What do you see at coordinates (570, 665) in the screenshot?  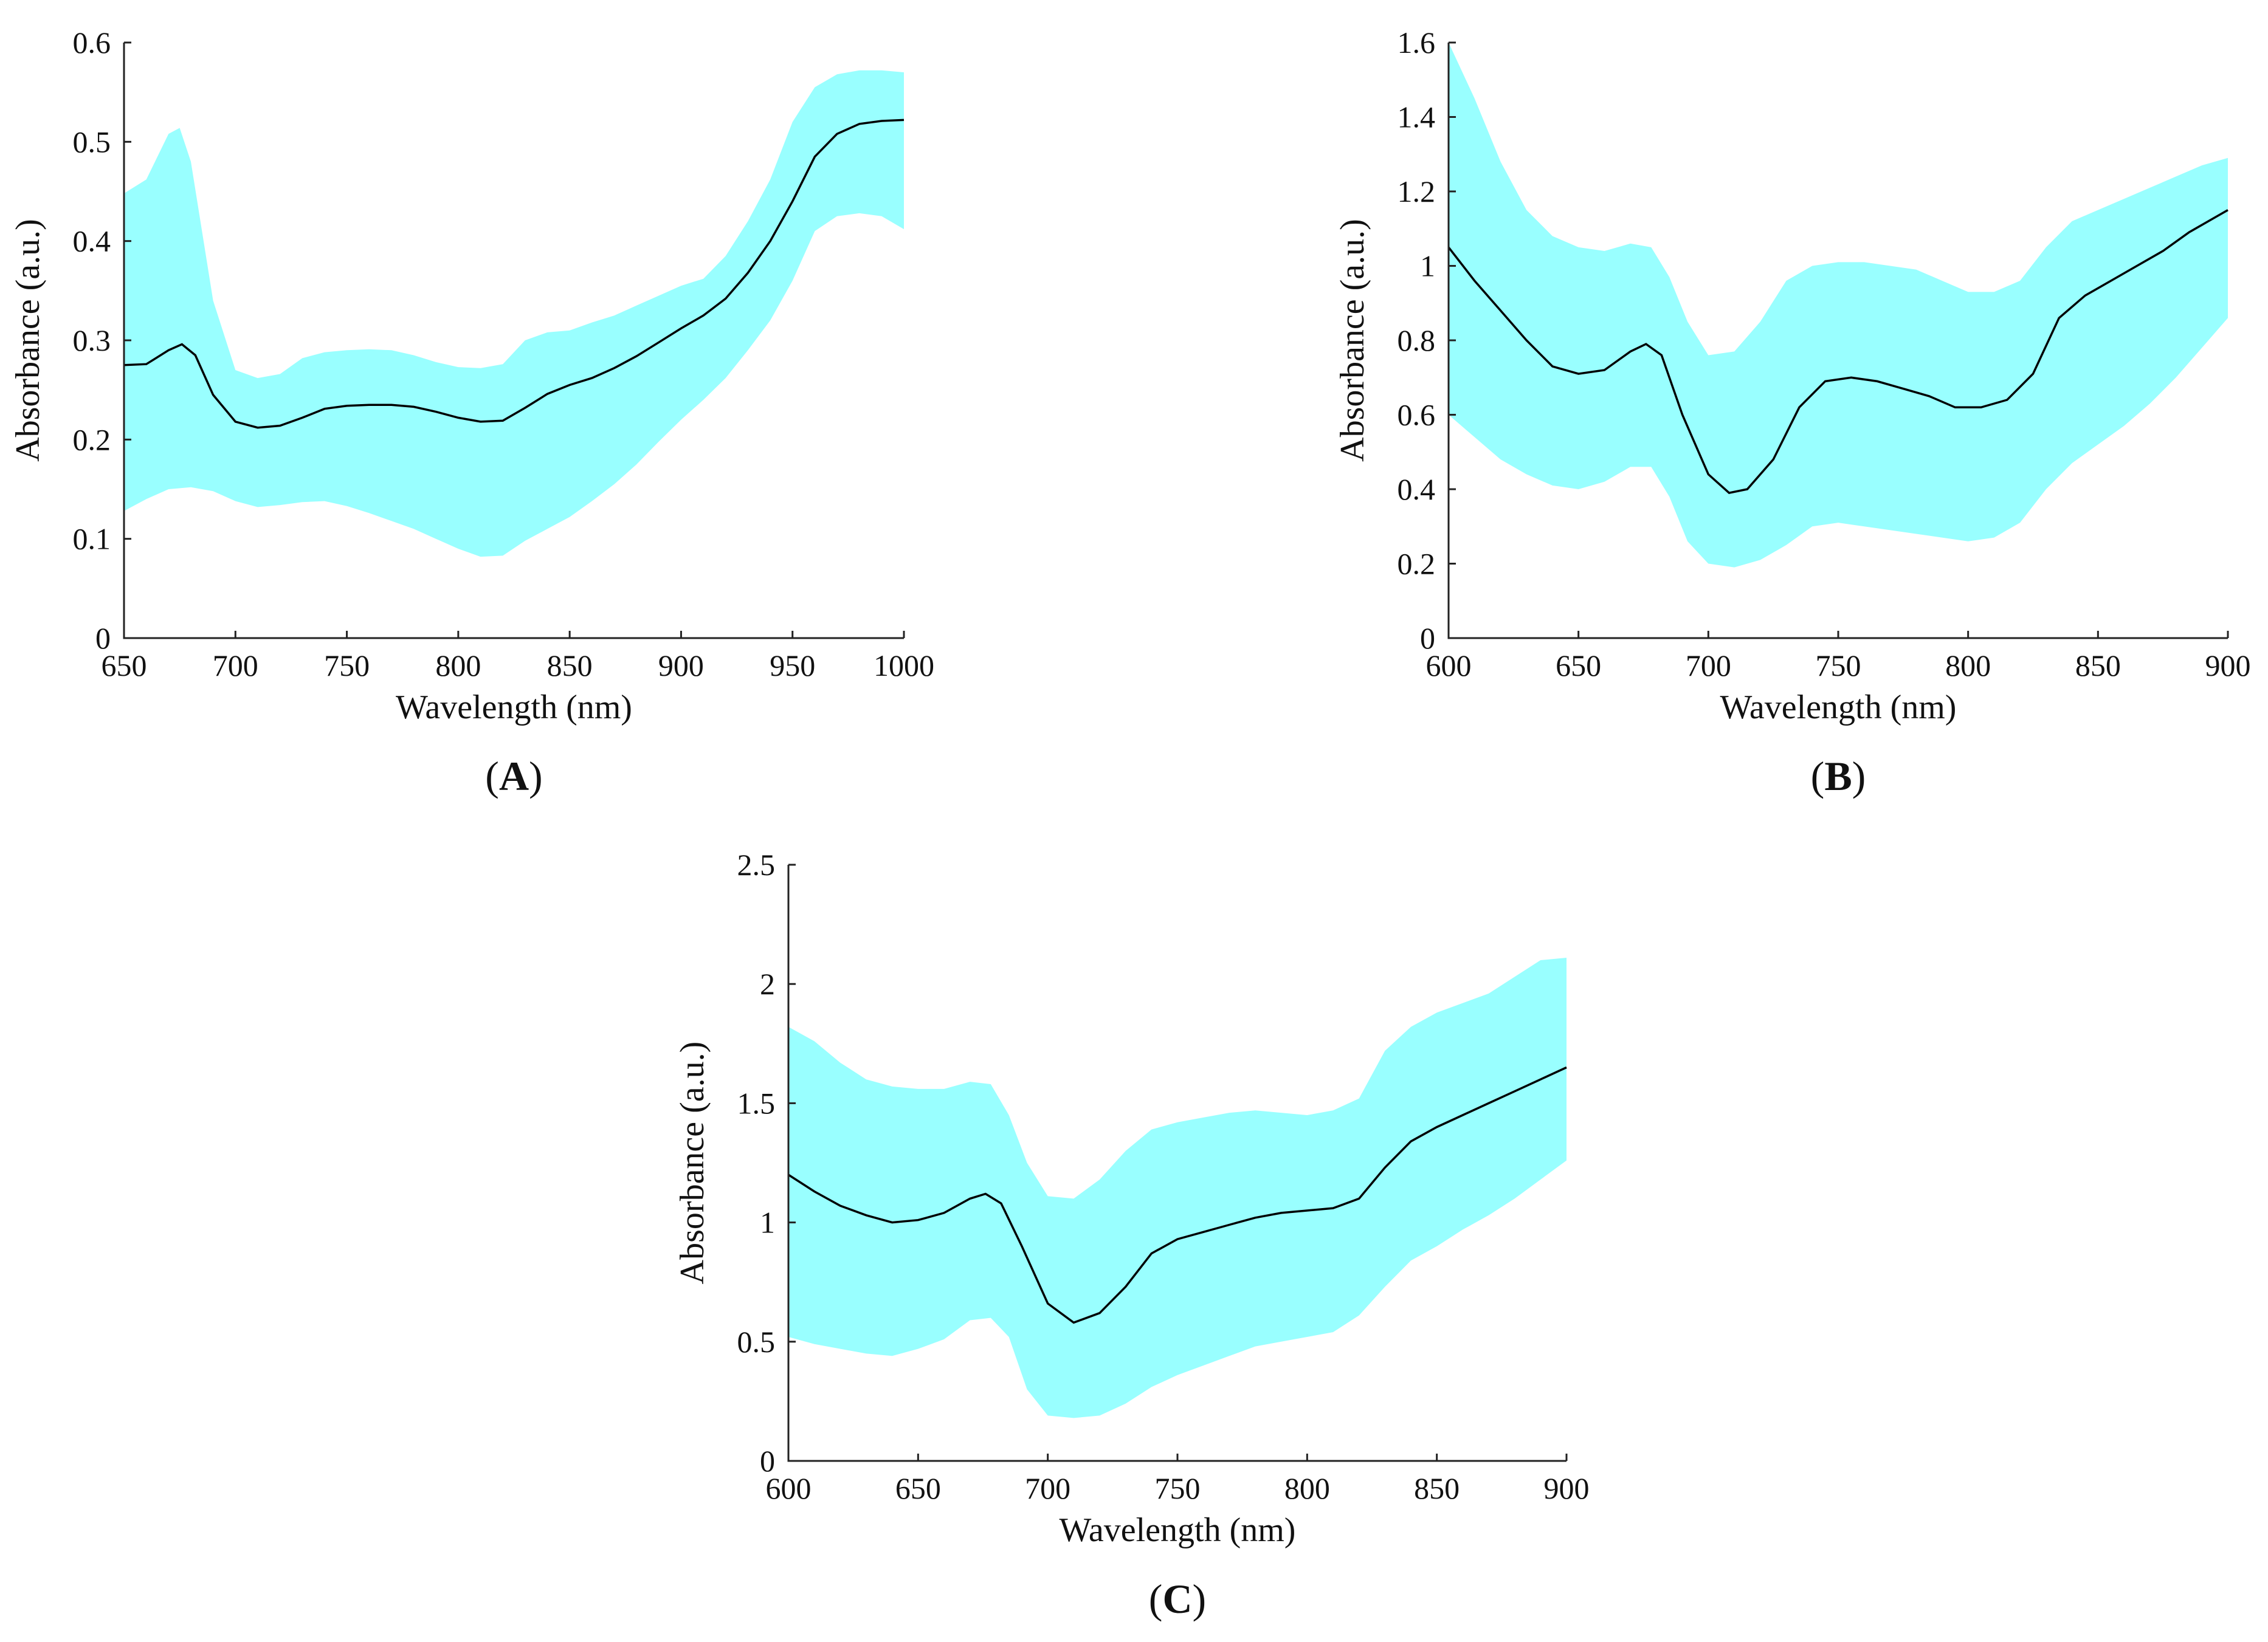 I see `panel-a-x-tick-label: 850` at bounding box center [570, 665].